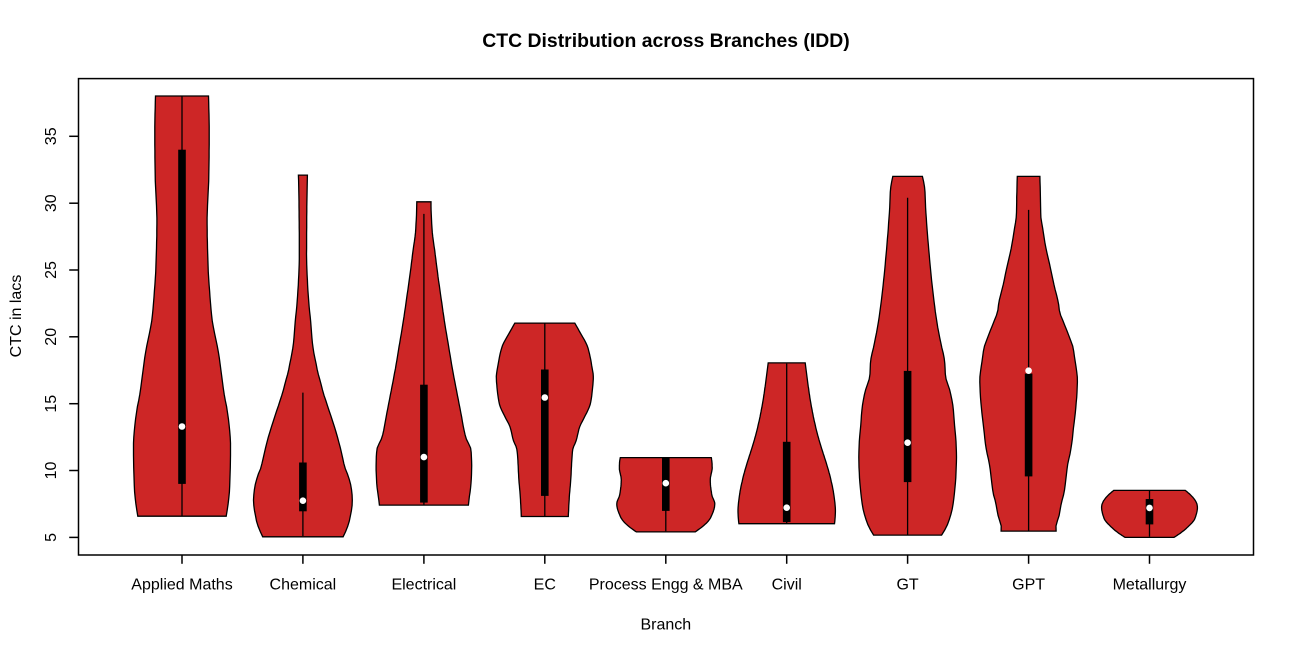 The height and width of the screenshot is (653, 1294). I want to click on svg-text: 30, so click(51, 203).